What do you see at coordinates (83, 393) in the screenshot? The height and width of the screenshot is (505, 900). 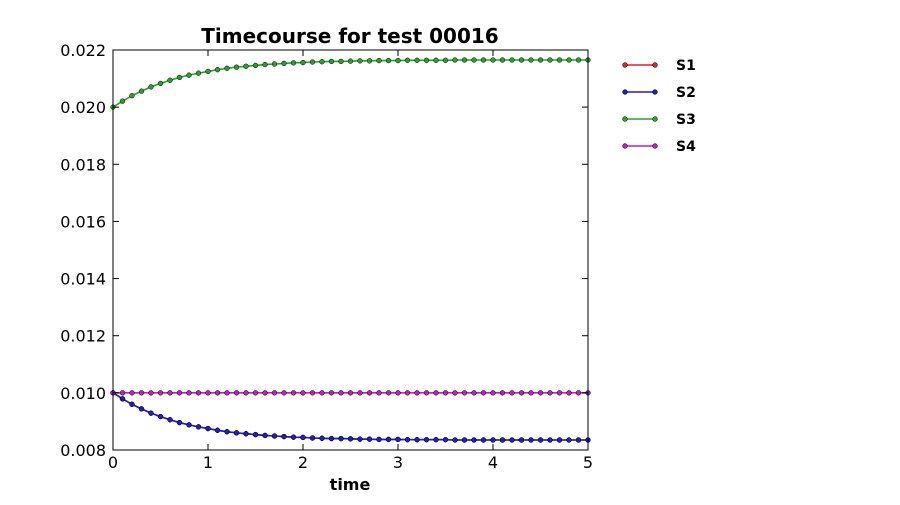 I see `y-tick-label: 0.010` at bounding box center [83, 393].